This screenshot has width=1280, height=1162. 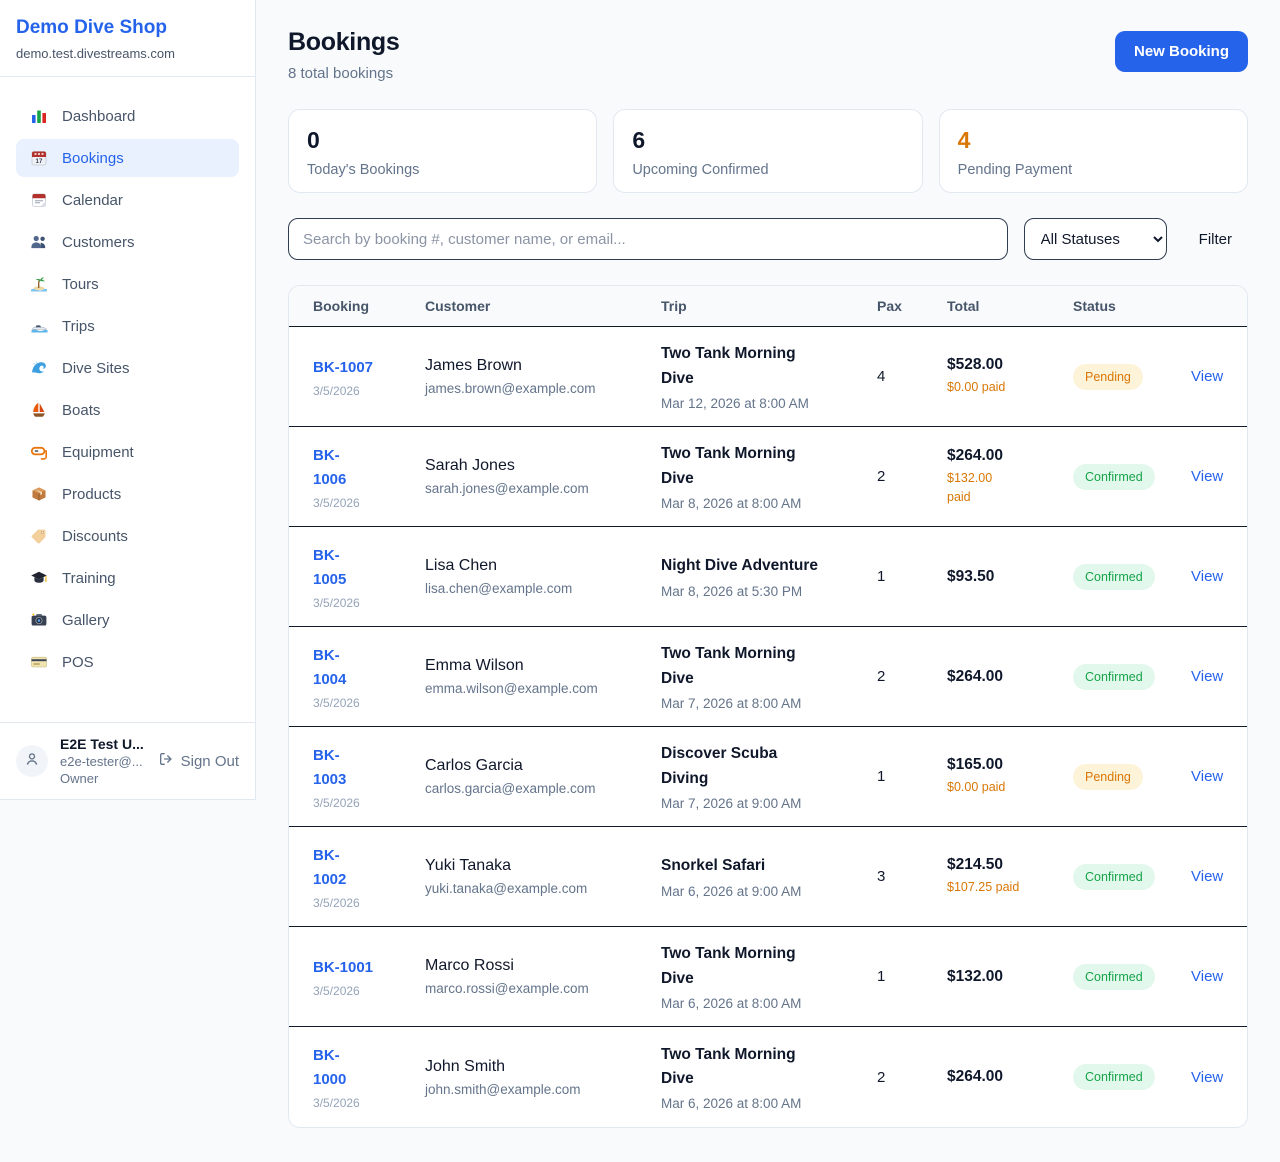 What do you see at coordinates (344, 55) in the screenshot?
I see `page-heading-block: Bookings 8 total bookings` at bounding box center [344, 55].